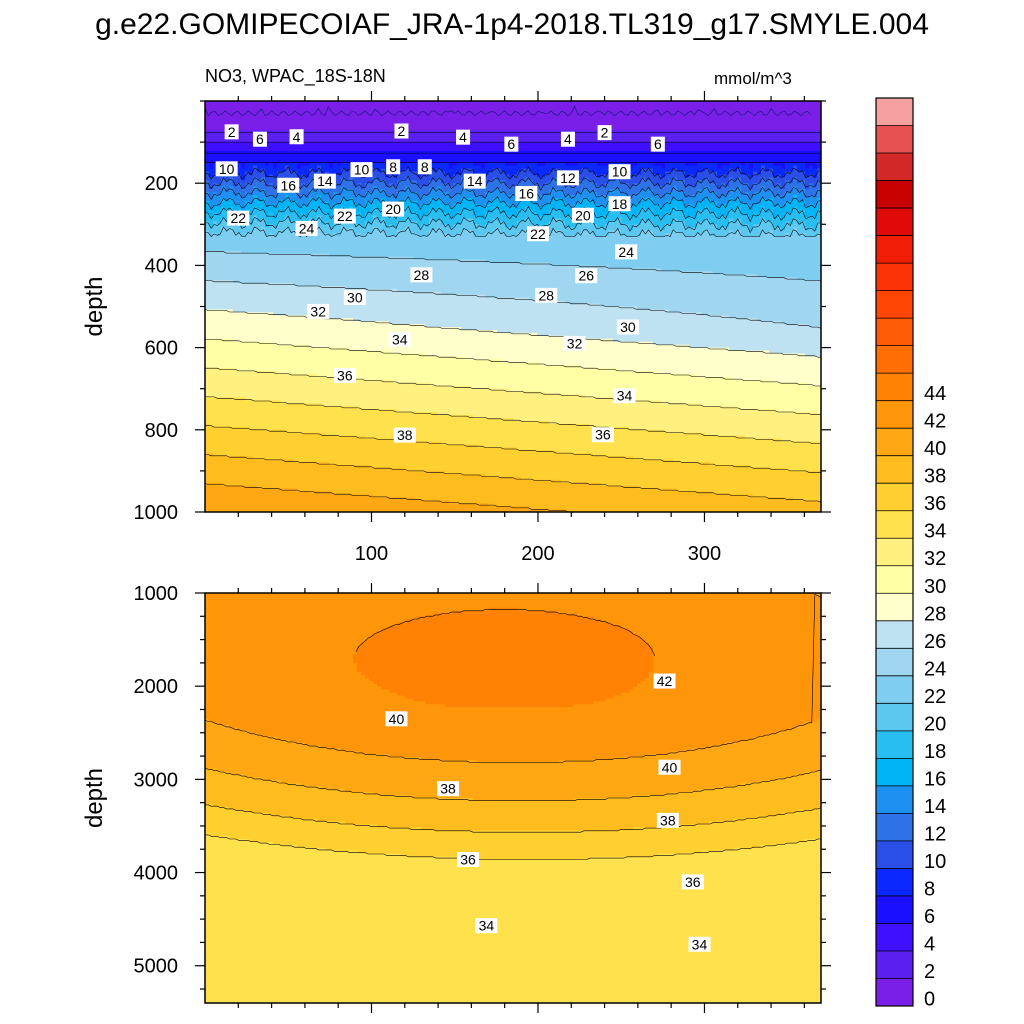  Describe the element at coordinates (513, 203) in the screenshot. I see `contour-line` at that location.